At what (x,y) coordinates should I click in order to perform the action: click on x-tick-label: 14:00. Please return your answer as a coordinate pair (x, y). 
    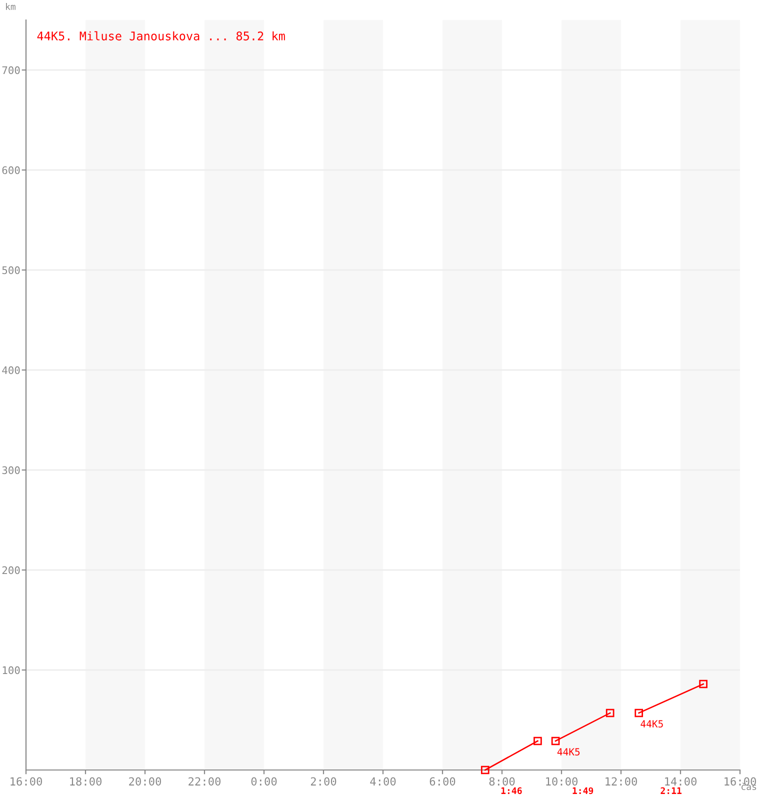
    Looking at the image, I should click on (681, 781).